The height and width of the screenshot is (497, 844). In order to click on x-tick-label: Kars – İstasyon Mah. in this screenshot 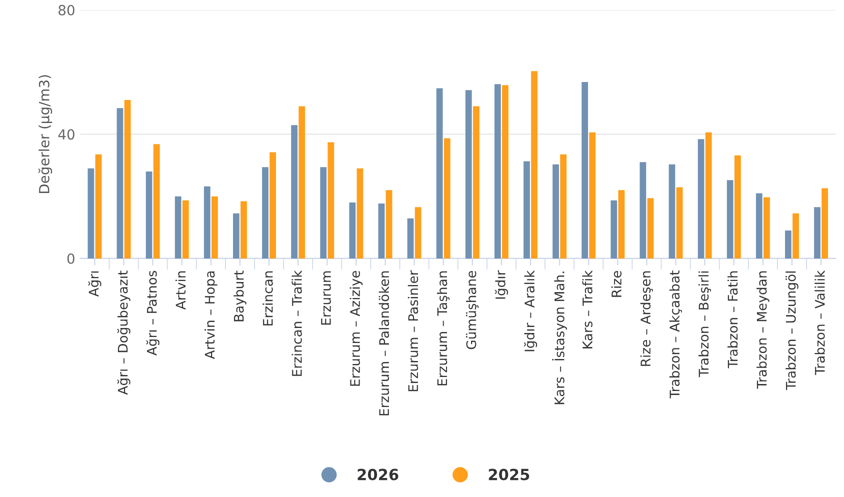, I will do `click(559, 338)`.